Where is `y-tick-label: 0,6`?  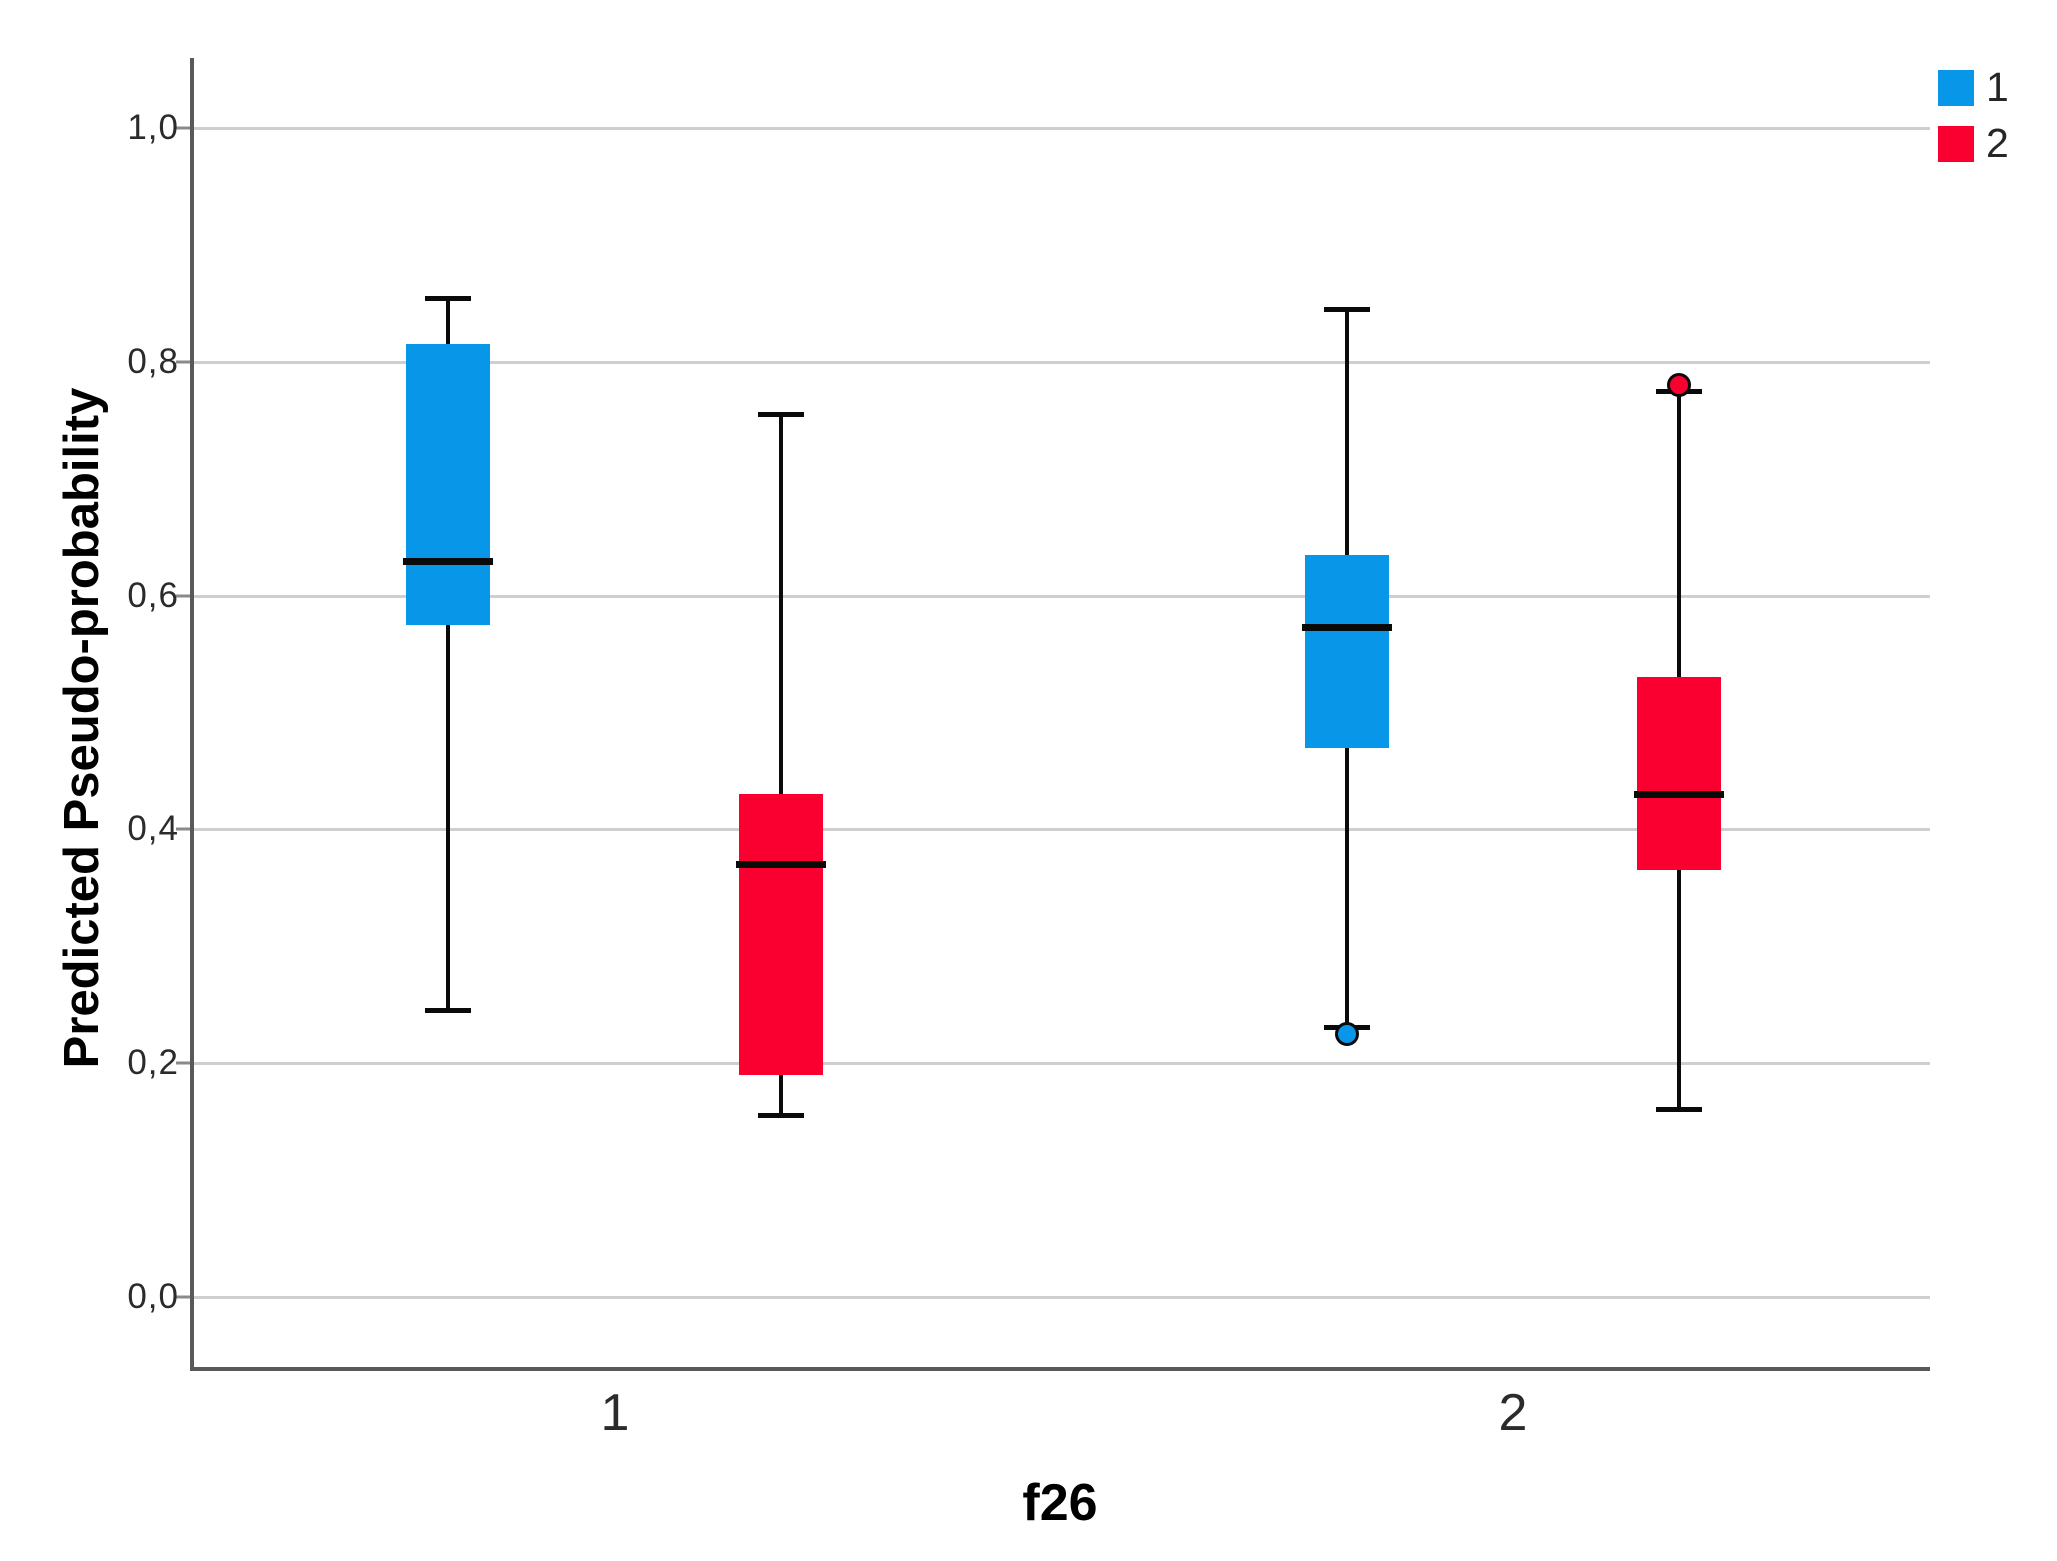
y-tick-label: 0,6 is located at coordinates (153, 595).